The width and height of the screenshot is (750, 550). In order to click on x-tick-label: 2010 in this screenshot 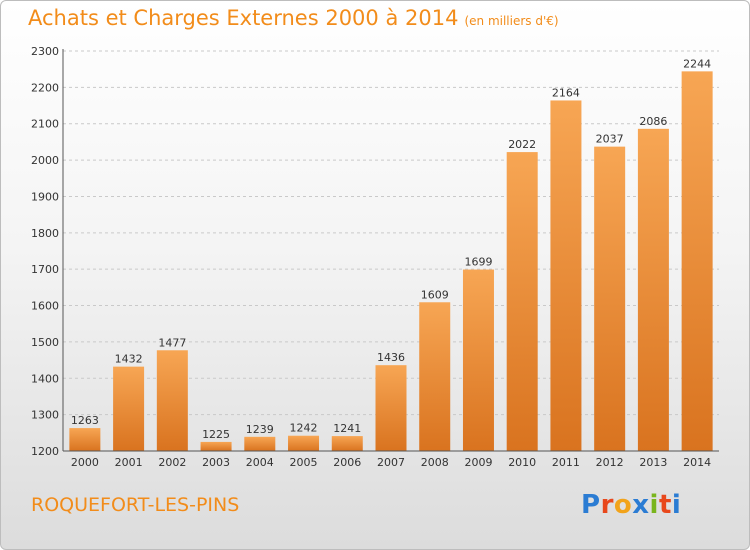, I will do `click(522, 462)`.